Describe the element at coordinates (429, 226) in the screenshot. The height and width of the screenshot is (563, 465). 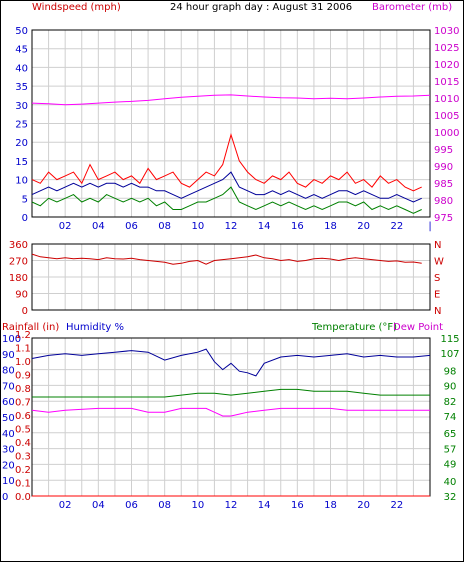
I see `wind-x-tick-label: |` at that location.